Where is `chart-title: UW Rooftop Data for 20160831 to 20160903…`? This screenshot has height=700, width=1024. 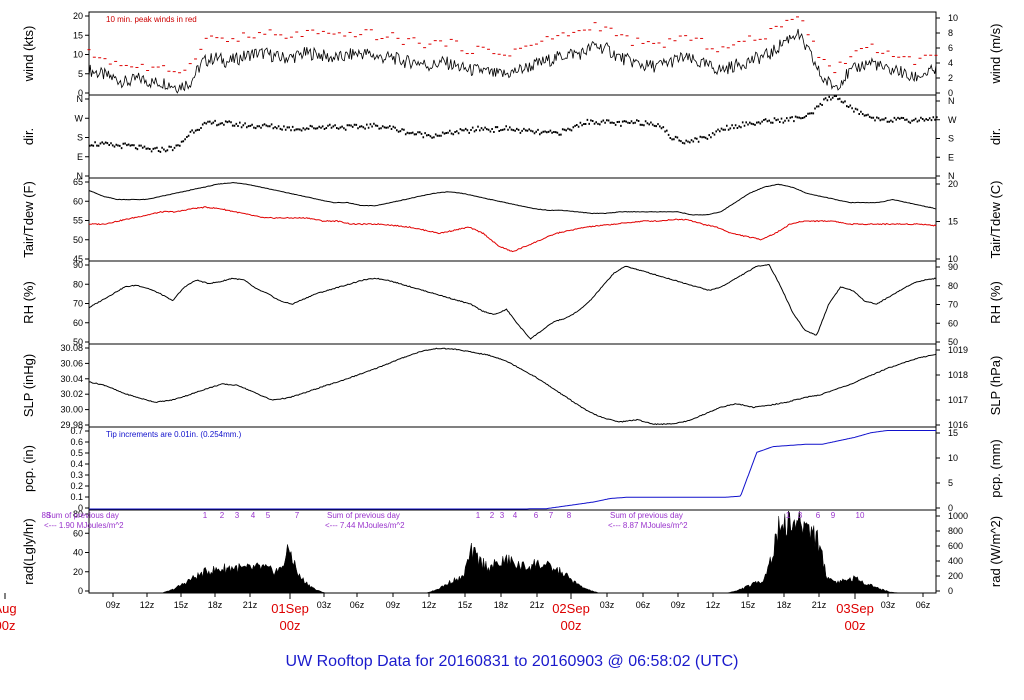
chart-title: UW Rooftop Data for 20160831 to 20160903… is located at coordinates (512, 661).